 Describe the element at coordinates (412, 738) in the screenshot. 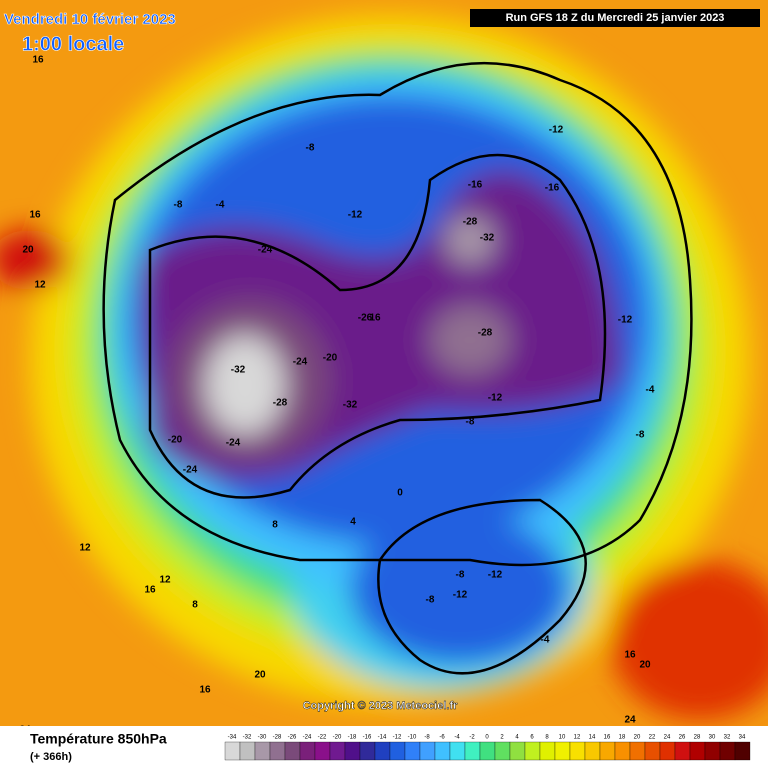

I see `scale-label: -10` at that location.